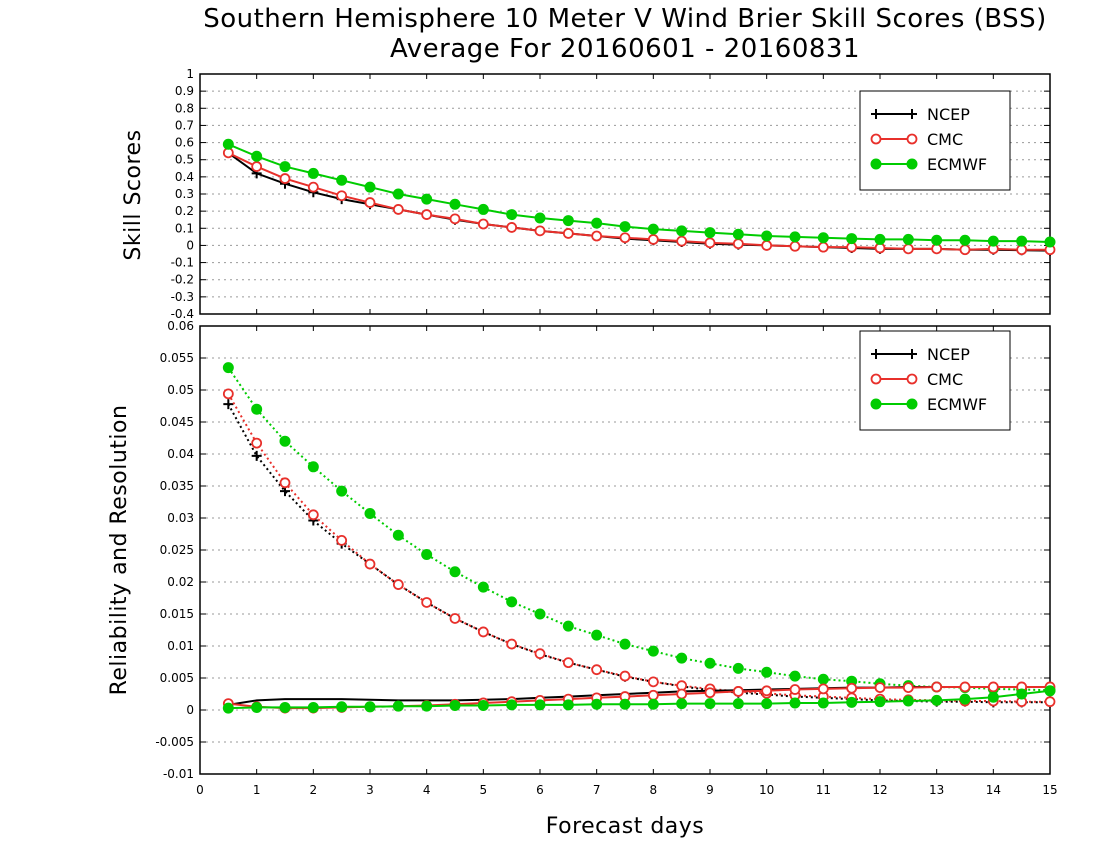  I want to click on bottom-legend-marker-ncep, so click(876, 354).